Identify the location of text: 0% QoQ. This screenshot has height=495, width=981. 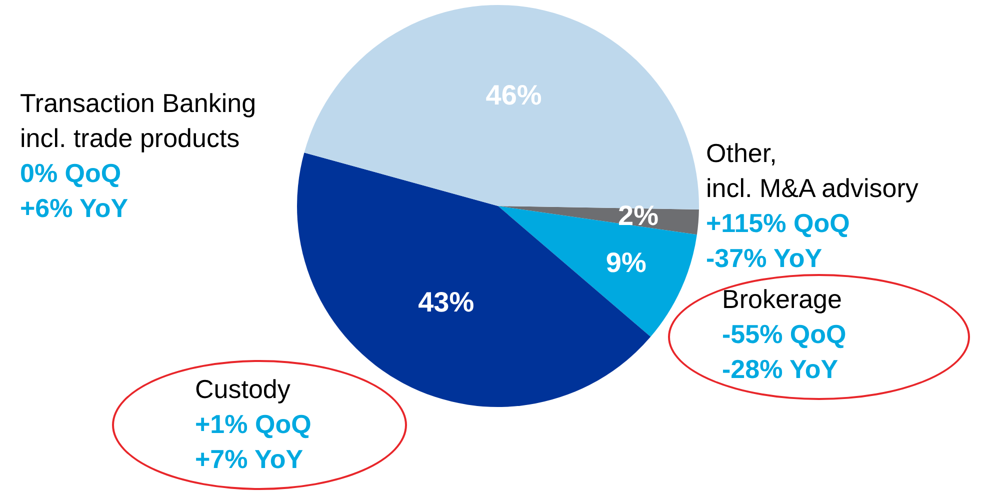
(71, 173).